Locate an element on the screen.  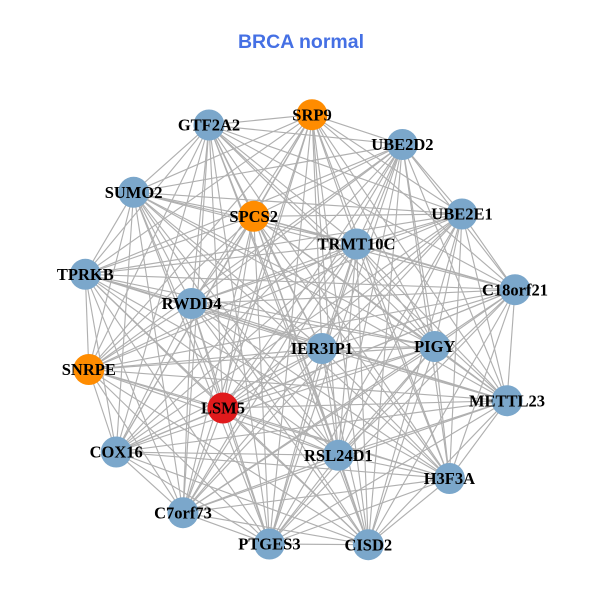
svg-text: BRCA normal is located at coordinates (301, 42).